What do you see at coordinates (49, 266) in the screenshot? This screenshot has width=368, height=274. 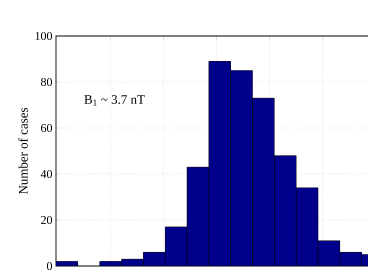 I see `y-tick-label: 0` at bounding box center [49, 266].